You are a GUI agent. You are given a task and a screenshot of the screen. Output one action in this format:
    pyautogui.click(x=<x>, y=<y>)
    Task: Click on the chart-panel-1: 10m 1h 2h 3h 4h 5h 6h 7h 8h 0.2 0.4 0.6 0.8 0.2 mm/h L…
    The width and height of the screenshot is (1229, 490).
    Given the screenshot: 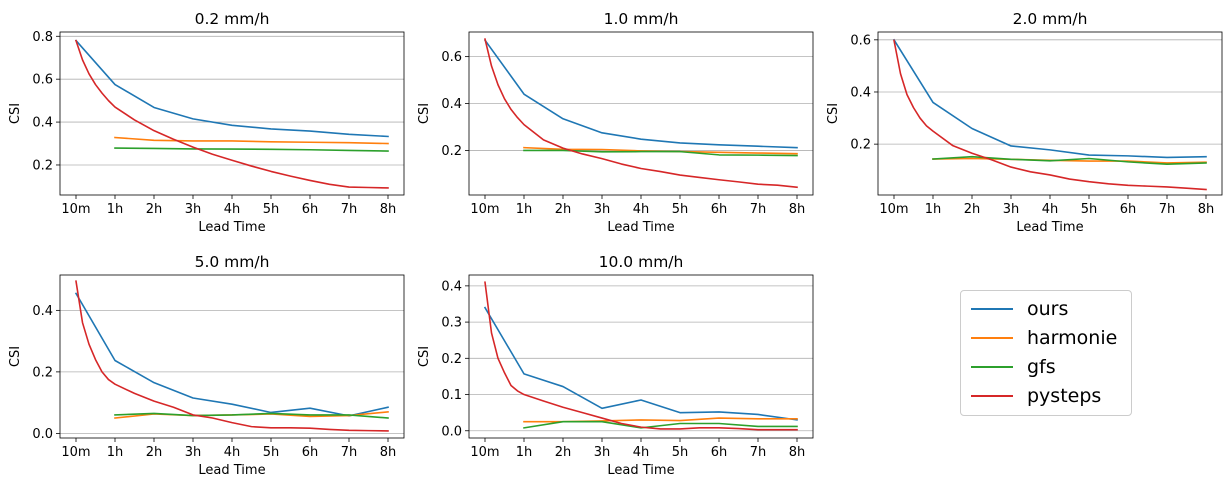 What is the action you would take?
    pyautogui.click(x=206, y=122)
    